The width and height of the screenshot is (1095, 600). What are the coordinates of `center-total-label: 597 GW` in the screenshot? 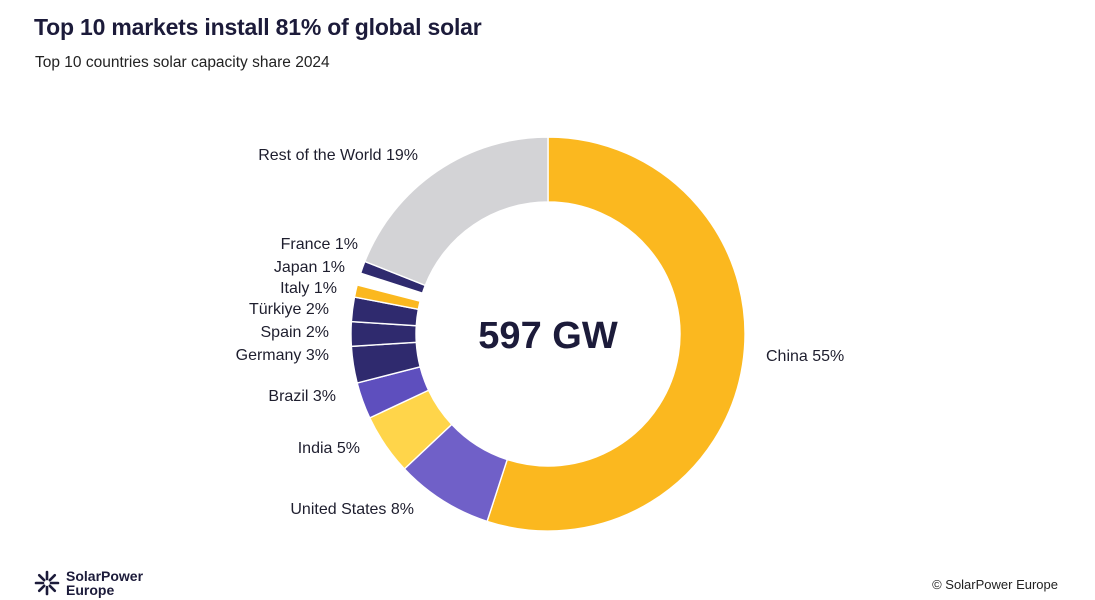 It's located at (548, 336).